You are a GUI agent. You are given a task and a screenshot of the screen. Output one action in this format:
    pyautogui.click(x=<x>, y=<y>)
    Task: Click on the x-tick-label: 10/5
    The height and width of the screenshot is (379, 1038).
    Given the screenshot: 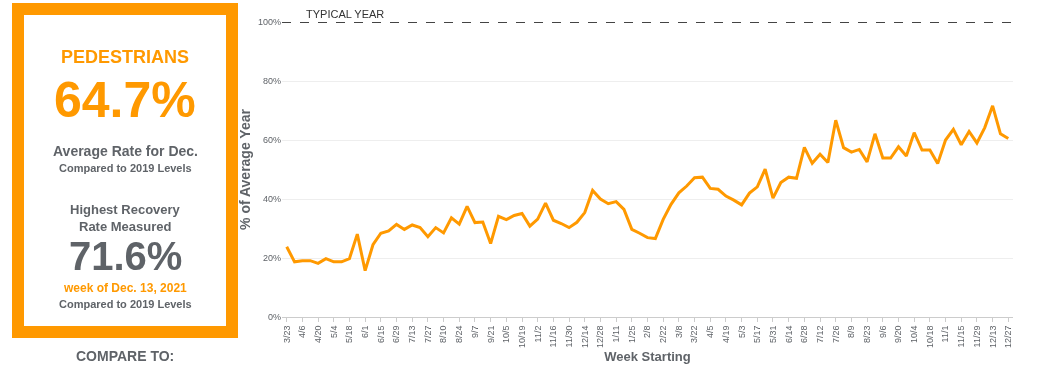 What is the action you would take?
    pyautogui.click(x=506, y=334)
    